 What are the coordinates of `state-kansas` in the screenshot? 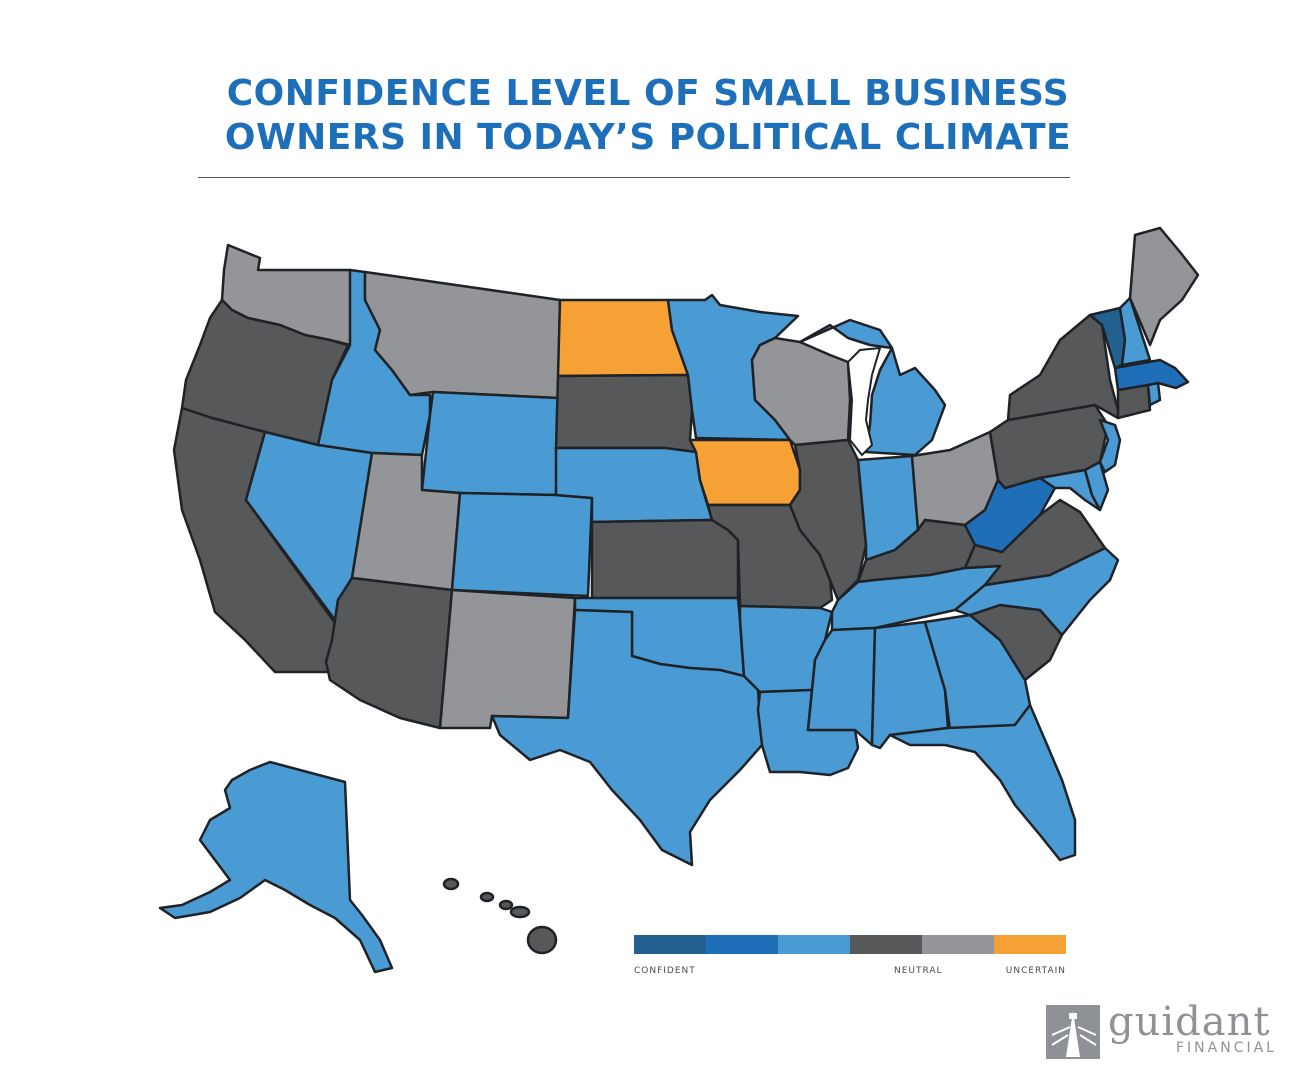 It's located at (665, 559).